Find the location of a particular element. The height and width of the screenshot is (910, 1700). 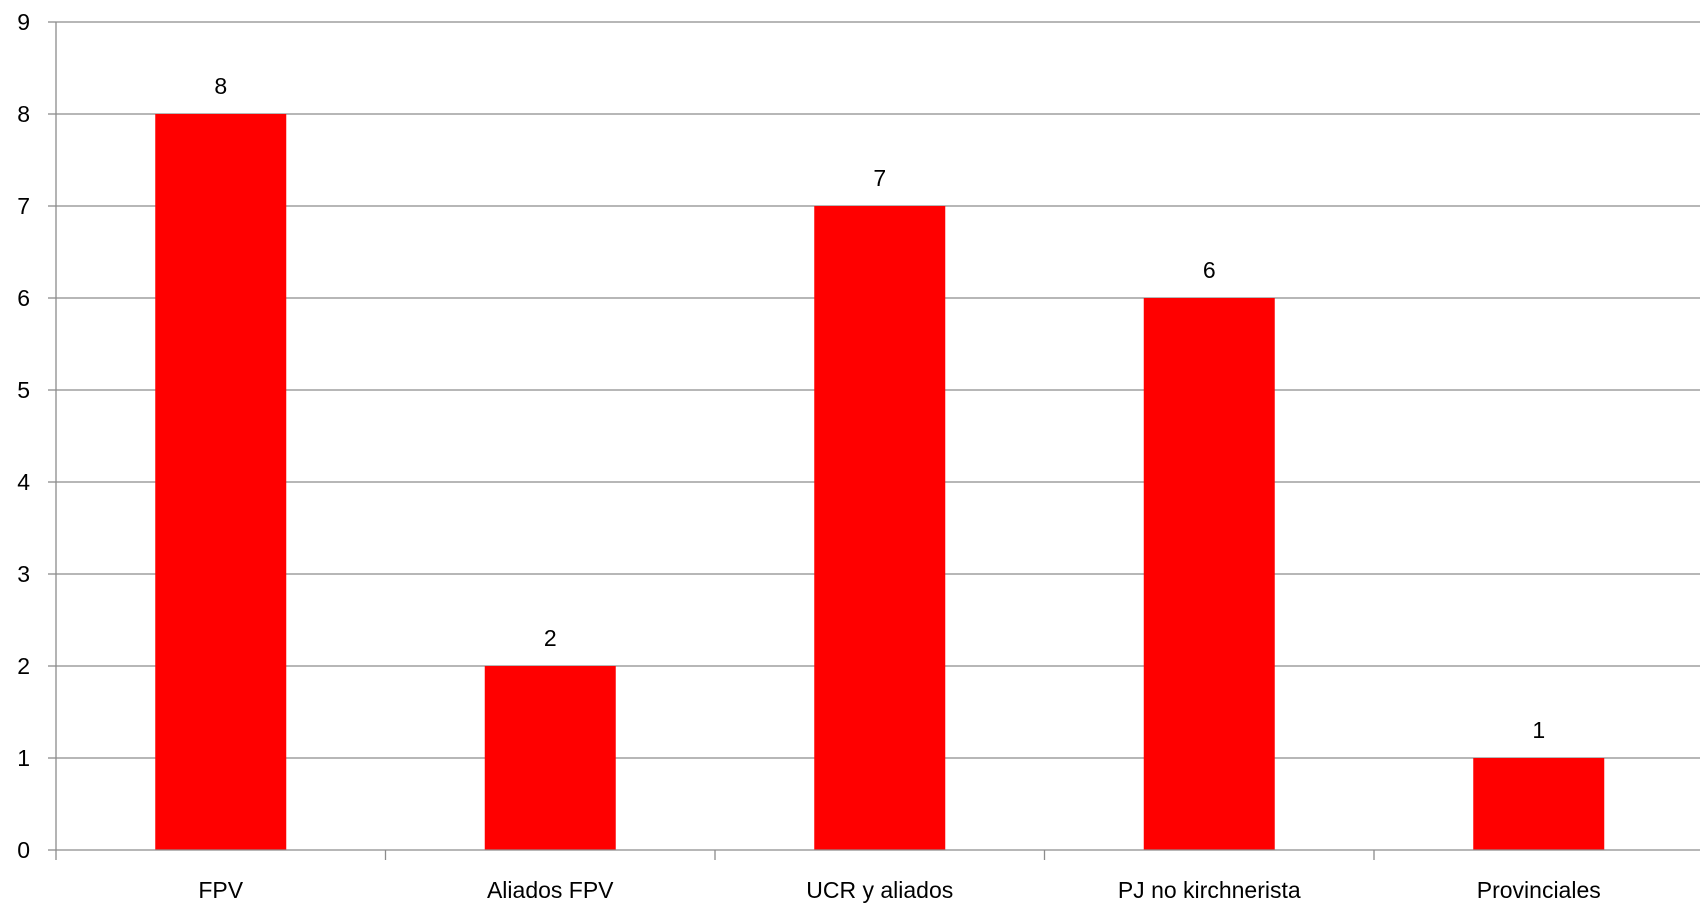

y-tick-label: 0 is located at coordinates (23, 850).